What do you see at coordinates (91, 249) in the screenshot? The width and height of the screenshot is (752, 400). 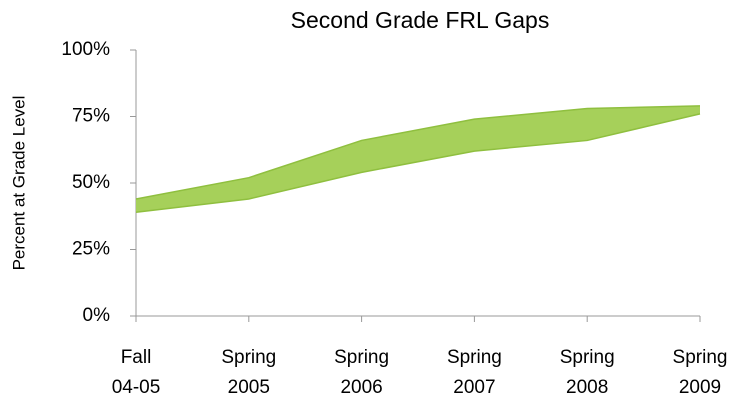 I see `y-tick-label: 25%` at bounding box center [91, 249].